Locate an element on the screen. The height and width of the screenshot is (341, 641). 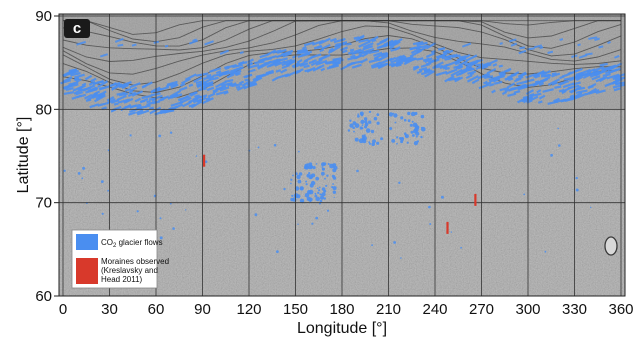
x-tick-label: 180 is located at coordinates (341, 309).